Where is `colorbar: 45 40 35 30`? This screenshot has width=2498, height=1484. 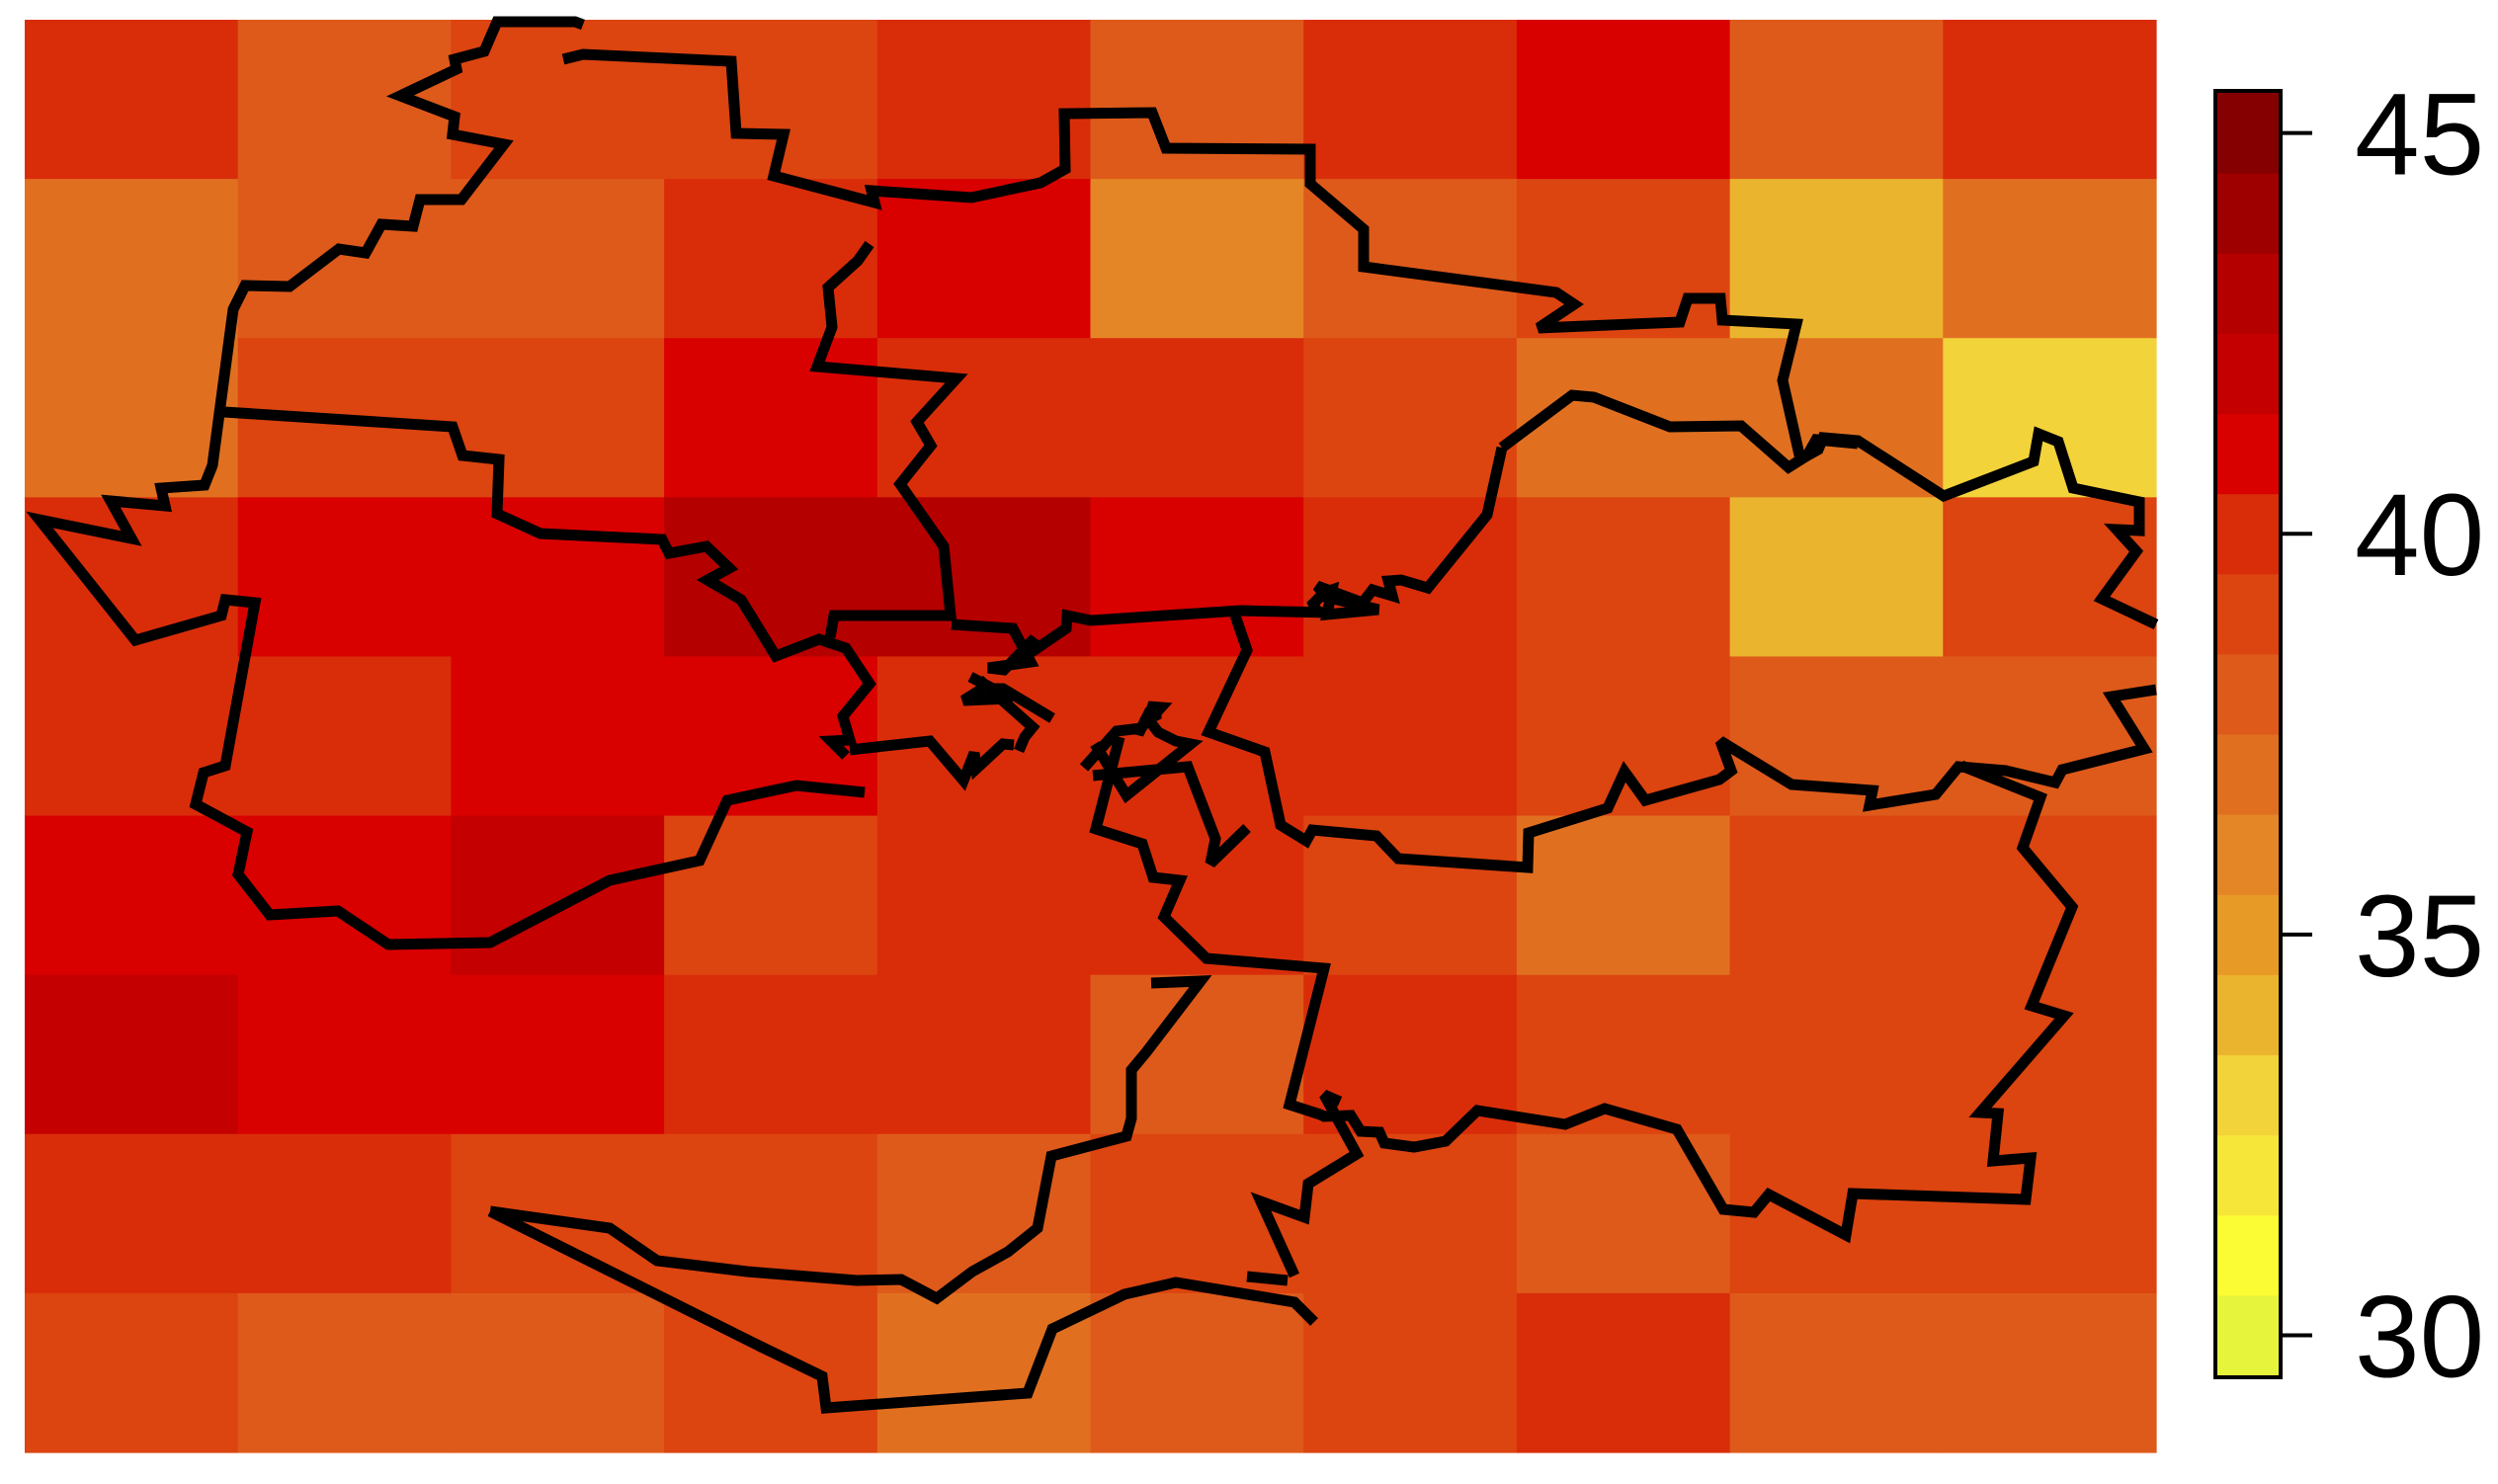
colorbar: 45 40 35 30 is located at coordinates (2348, 736).